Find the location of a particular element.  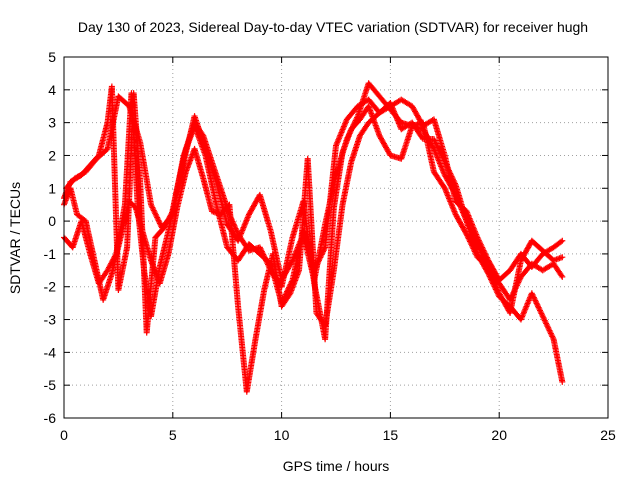

y-tick-label: -4 is located at coordinates (50, 352).